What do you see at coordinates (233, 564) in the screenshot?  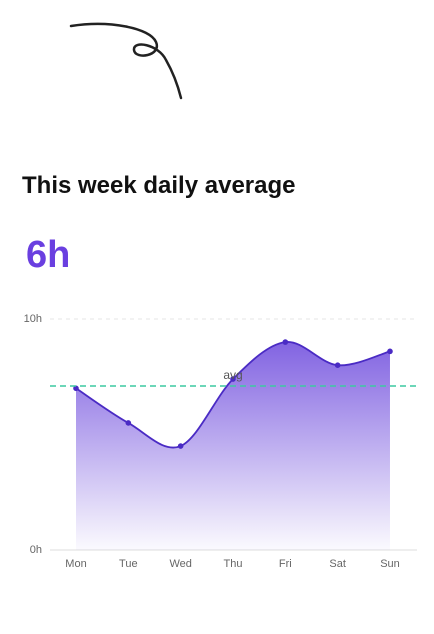 I see `x-tick-label: Thu` at bounding box center [233, 564].